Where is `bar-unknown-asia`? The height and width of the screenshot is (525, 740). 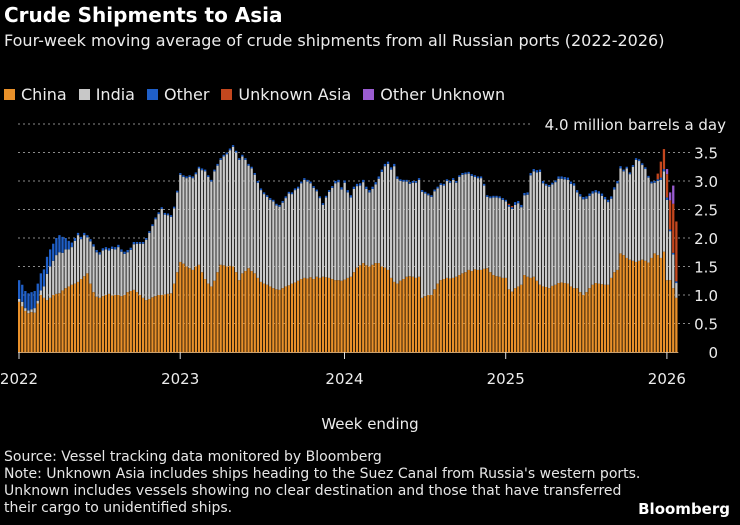
bar-unknown-asia is located at coordinates (667, 186).